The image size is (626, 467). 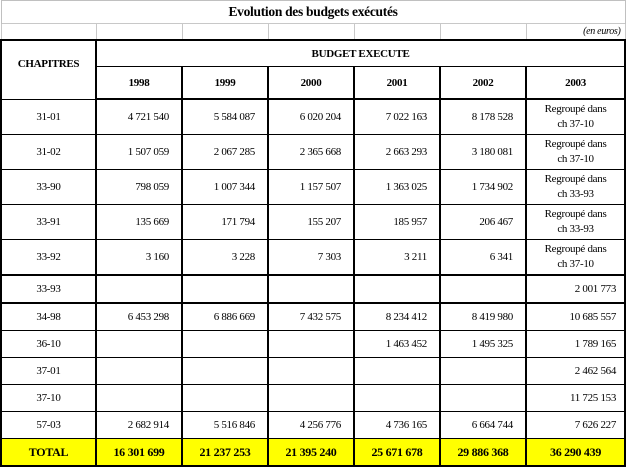 What do you see at coordinates (225, 83) in the screenshot?
I see `year-header: 1999` at bounding box center [225, 83].